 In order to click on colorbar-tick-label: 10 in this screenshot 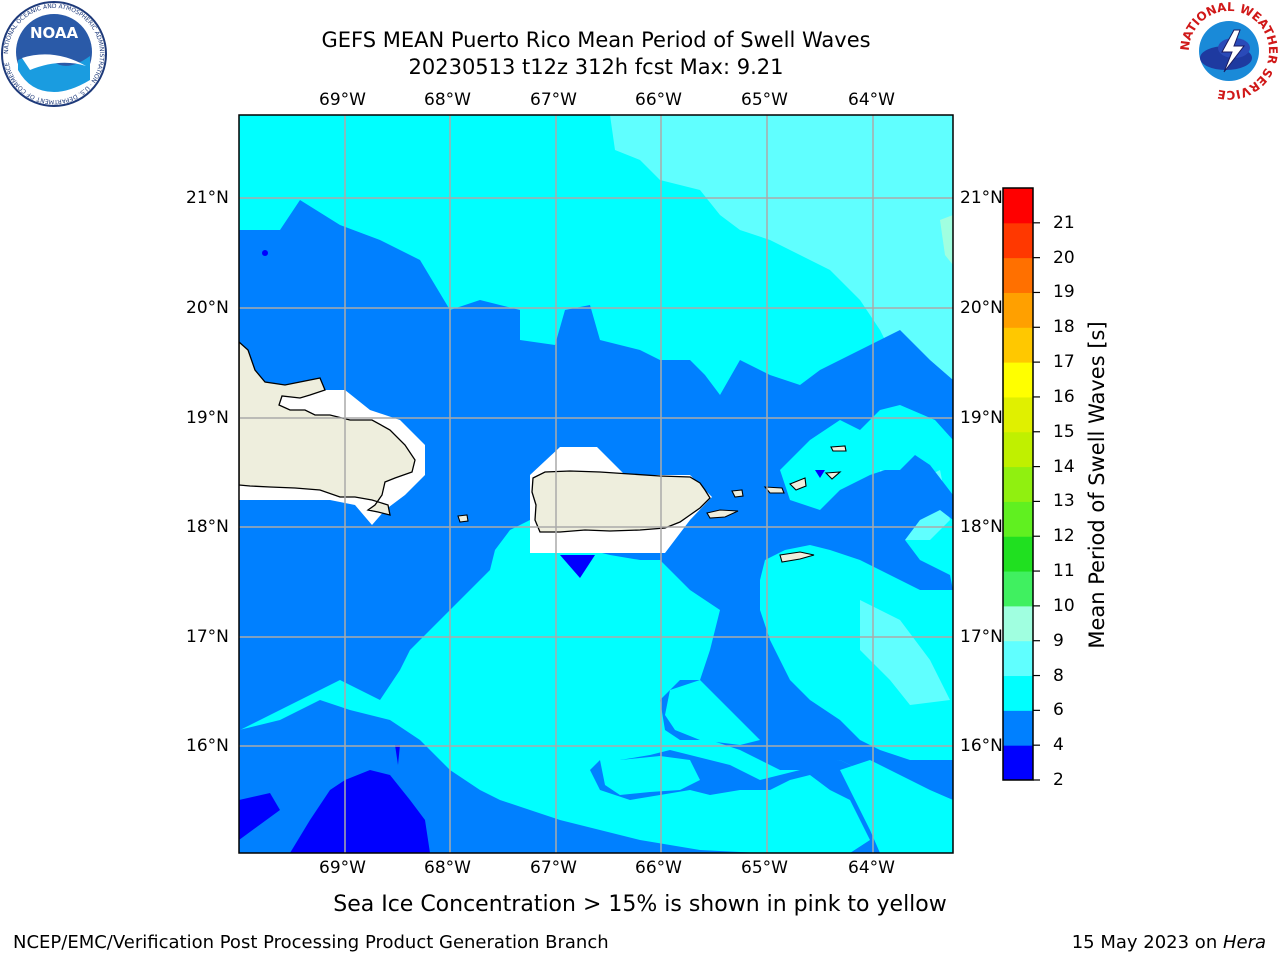, I will do `click(1064, 605)`.